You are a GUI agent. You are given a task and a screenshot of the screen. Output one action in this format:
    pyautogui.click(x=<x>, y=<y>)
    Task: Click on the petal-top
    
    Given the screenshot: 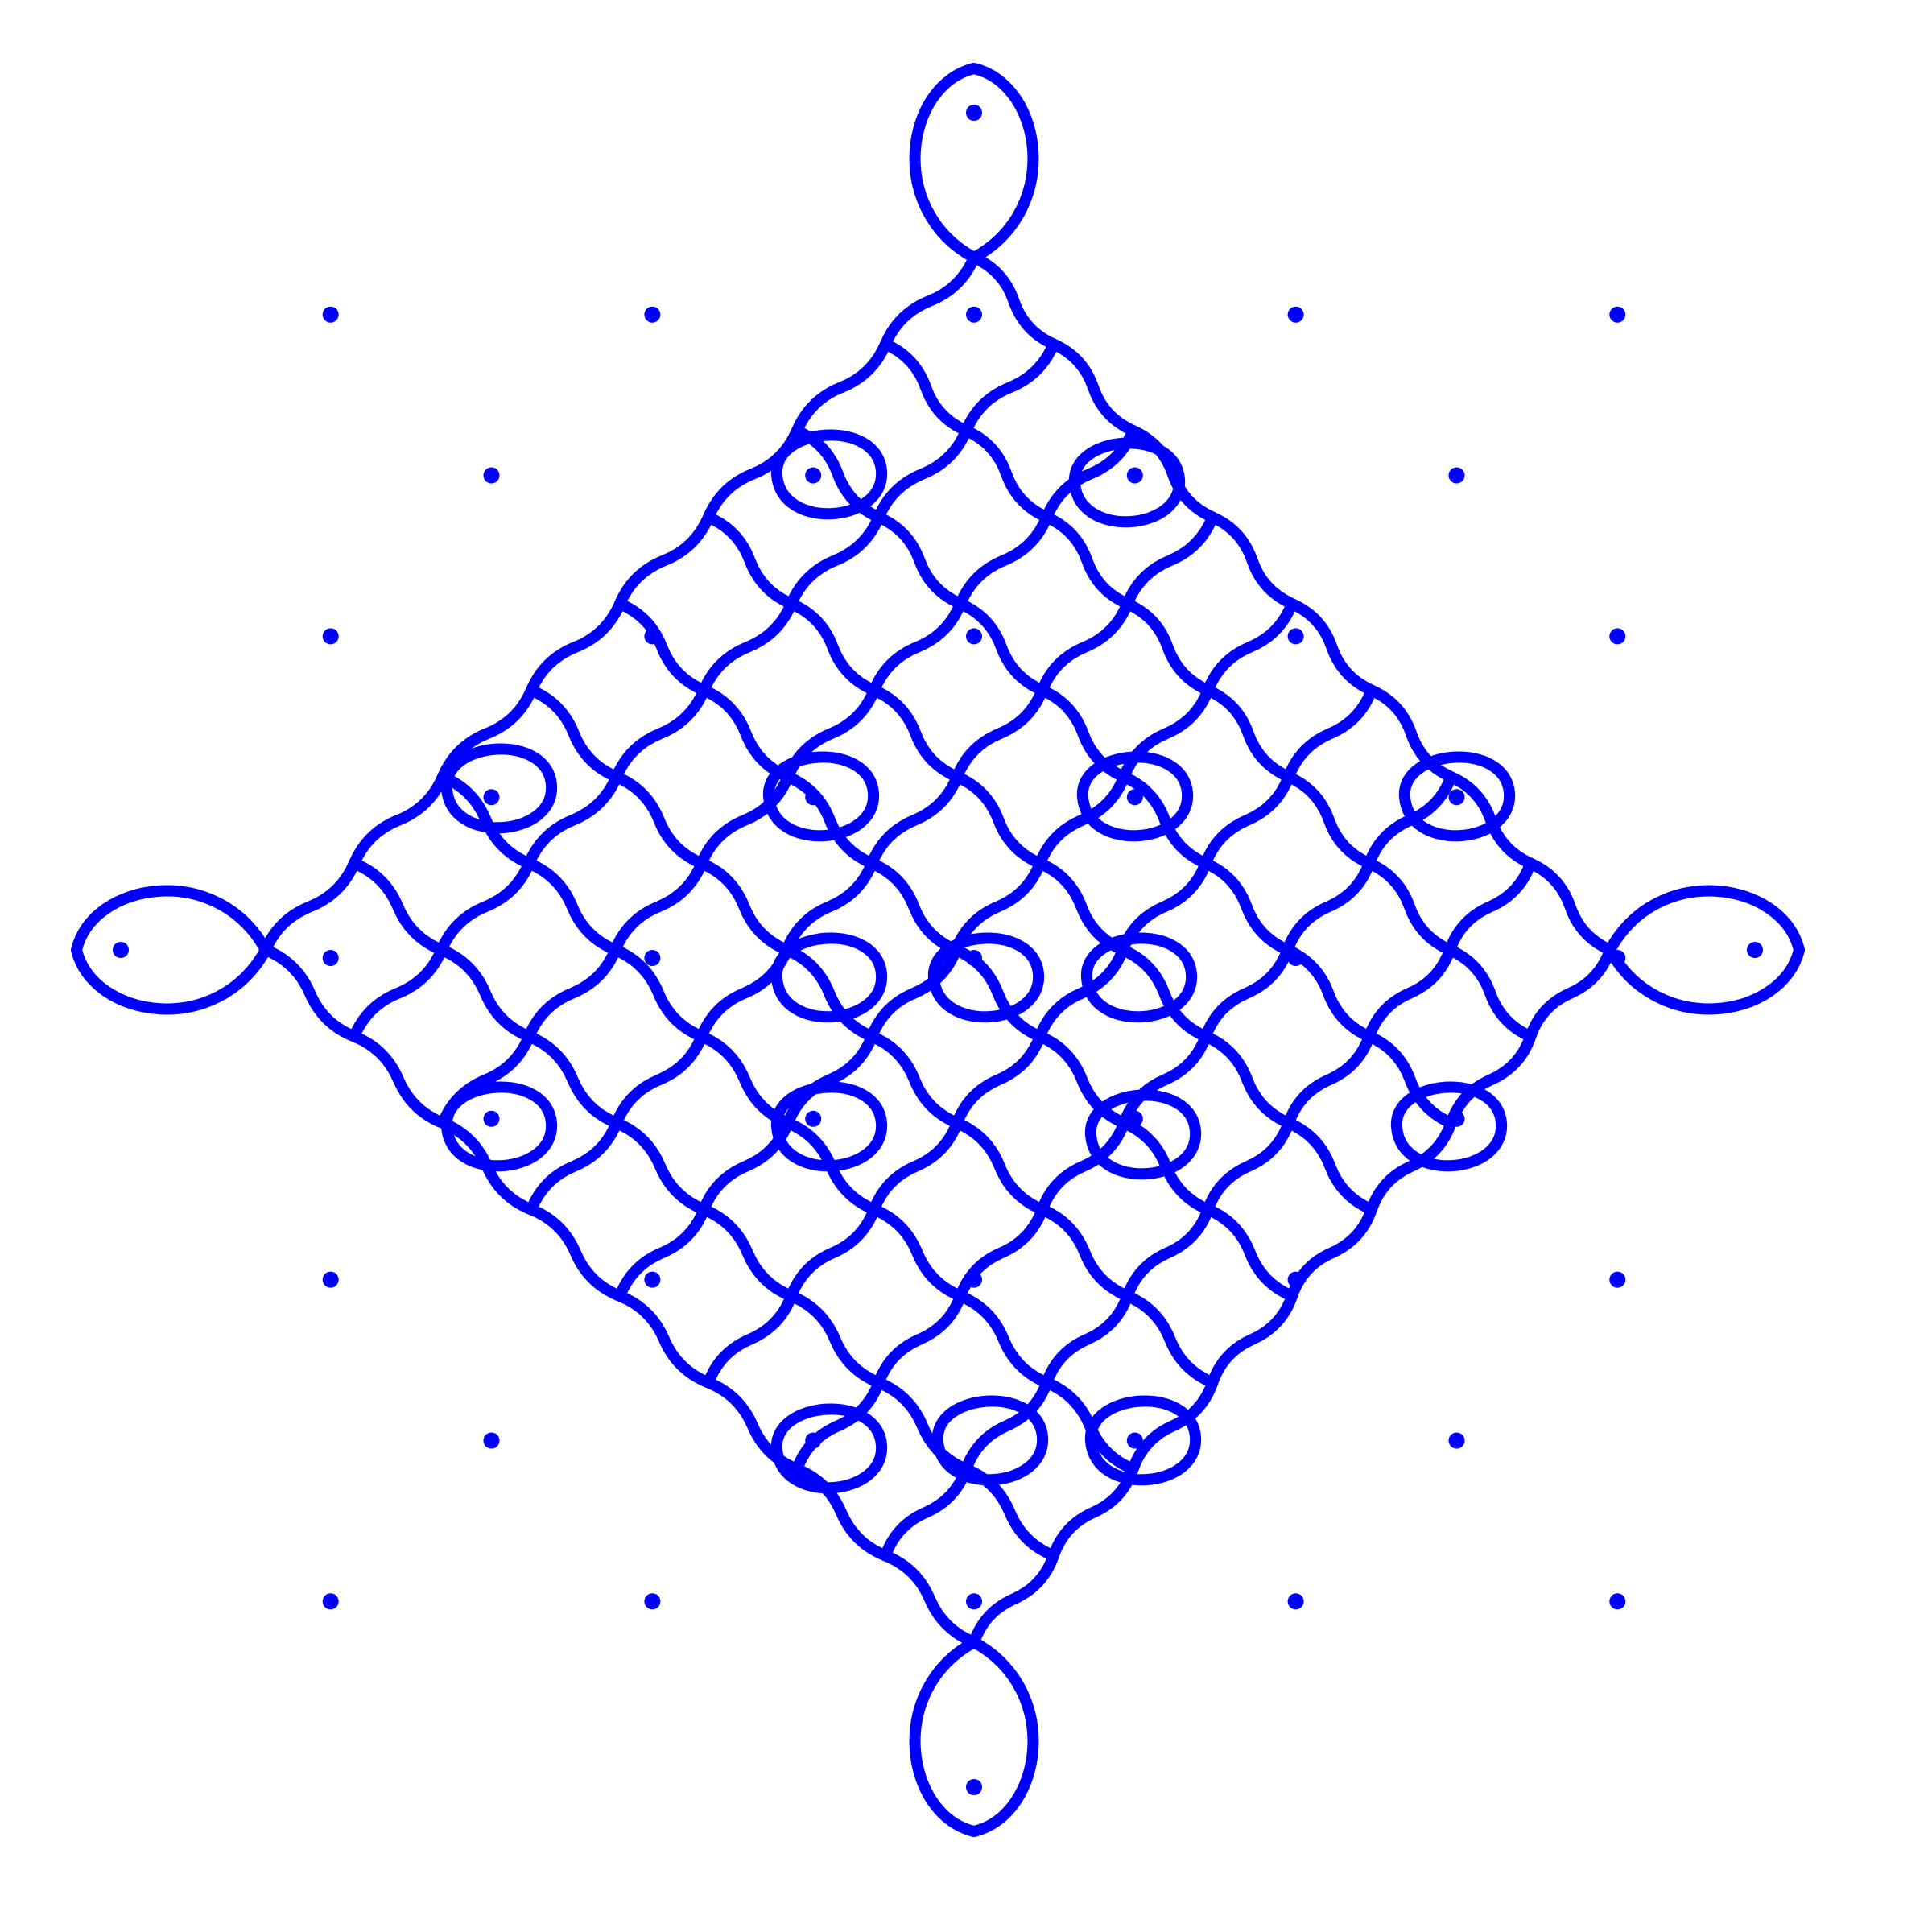 What is the action you would take?
    pyautogui.click(x=974, y=163)
    